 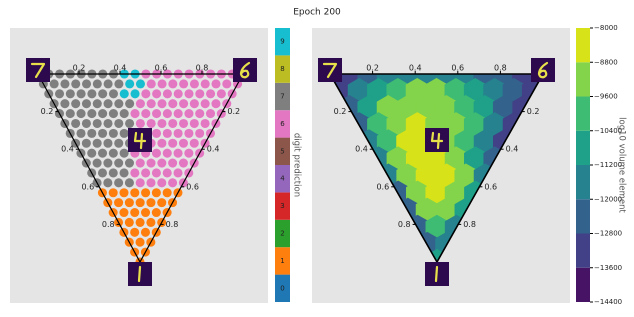 What do you see at coordinates (382, 186) in the screenshot?
I see `left-tick-label: 0.6` at bounding box center [382, 186].